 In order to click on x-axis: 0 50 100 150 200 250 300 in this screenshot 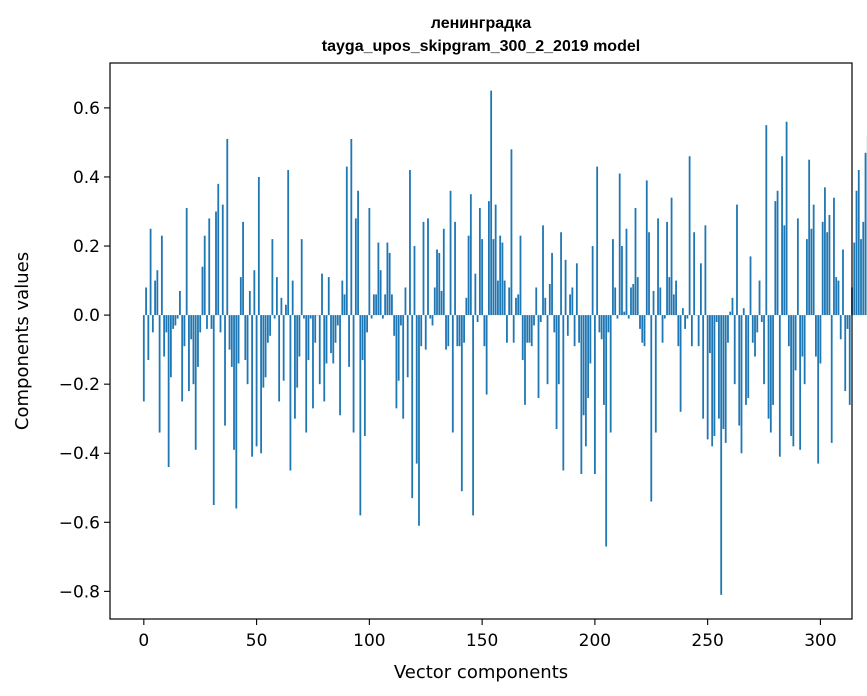, I will do `click(487, 635)`.